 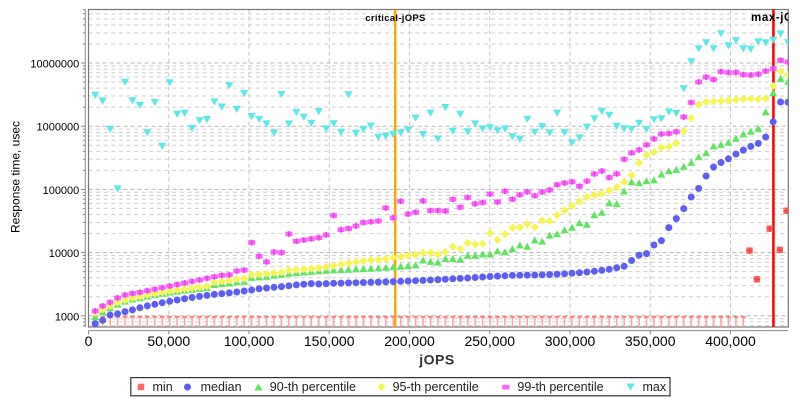 What do you see at coordinates (61, 191) in the screenshot?
I see `svg-text: 100000` at bounding box center [61, 191].